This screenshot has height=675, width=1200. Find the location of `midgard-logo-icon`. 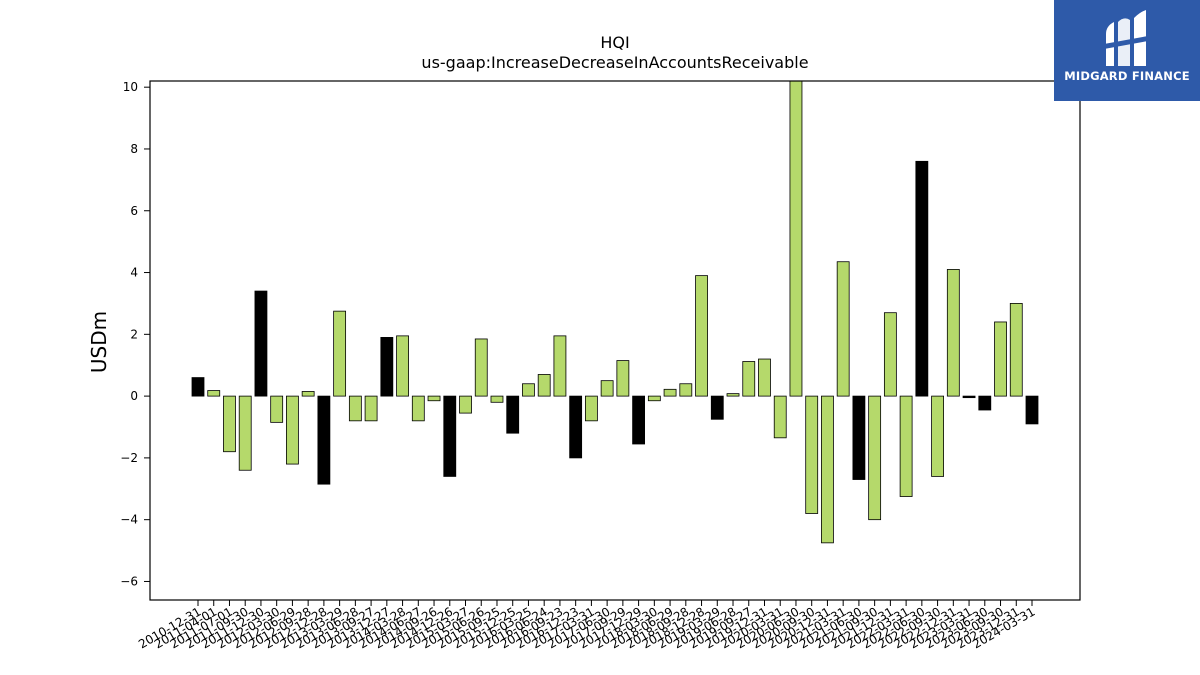

midgard-logo-icon is located at coordinates (1126, 38).